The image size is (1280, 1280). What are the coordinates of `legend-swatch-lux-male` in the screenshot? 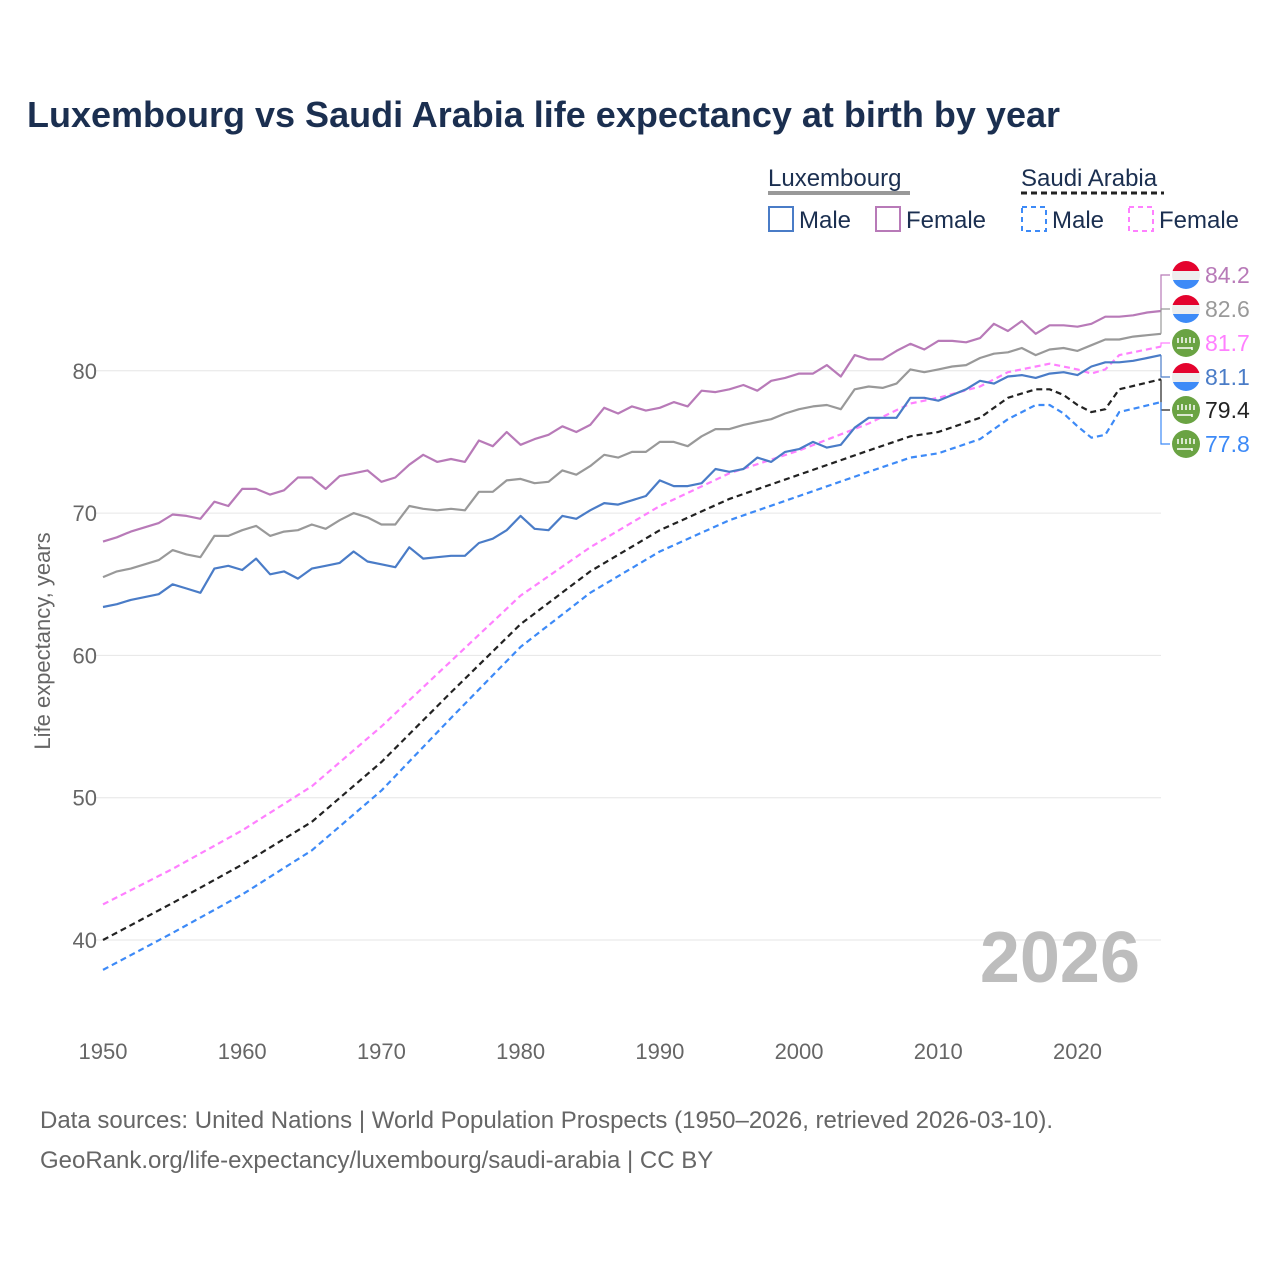 It's located at (781, 219).